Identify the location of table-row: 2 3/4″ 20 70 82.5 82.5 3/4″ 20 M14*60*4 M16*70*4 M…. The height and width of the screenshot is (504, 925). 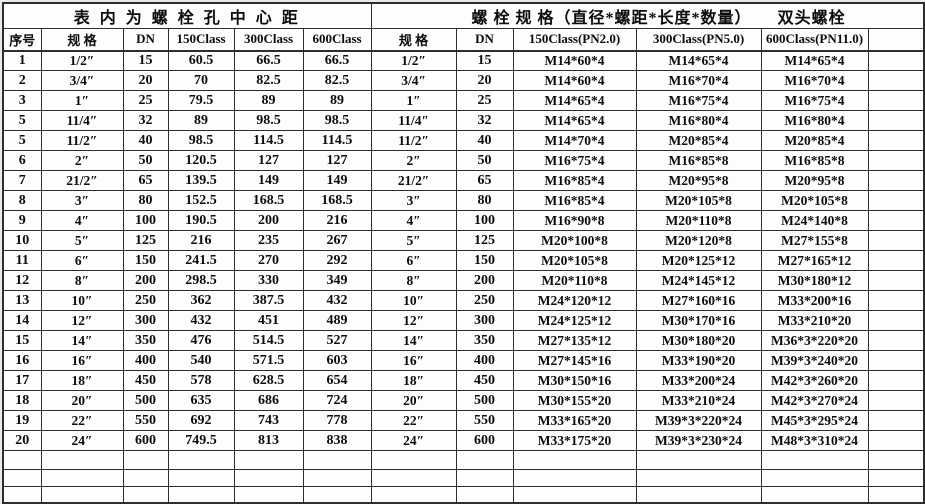
(463, 80).